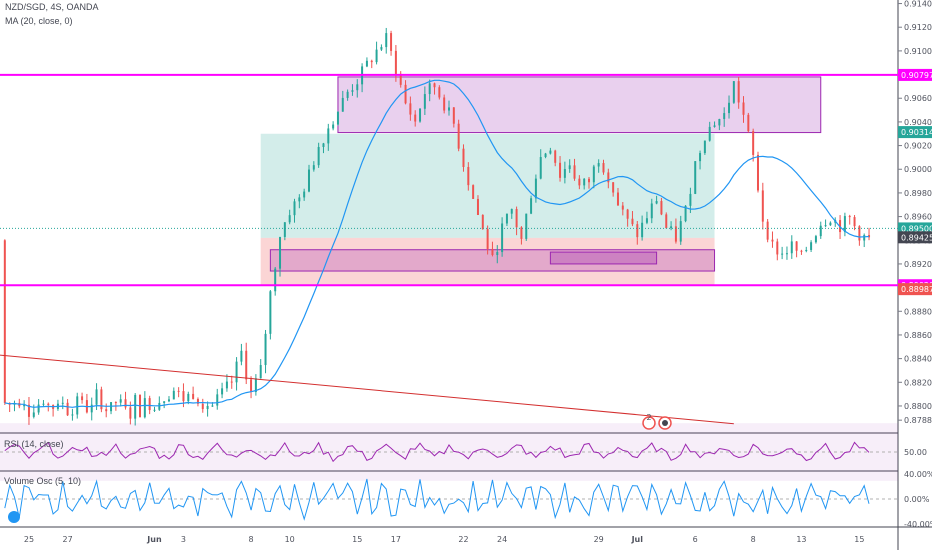  What do you see at coordinates (603, 258) in the screenshot?
I see `zone-box` at bounding box center [603, 258].